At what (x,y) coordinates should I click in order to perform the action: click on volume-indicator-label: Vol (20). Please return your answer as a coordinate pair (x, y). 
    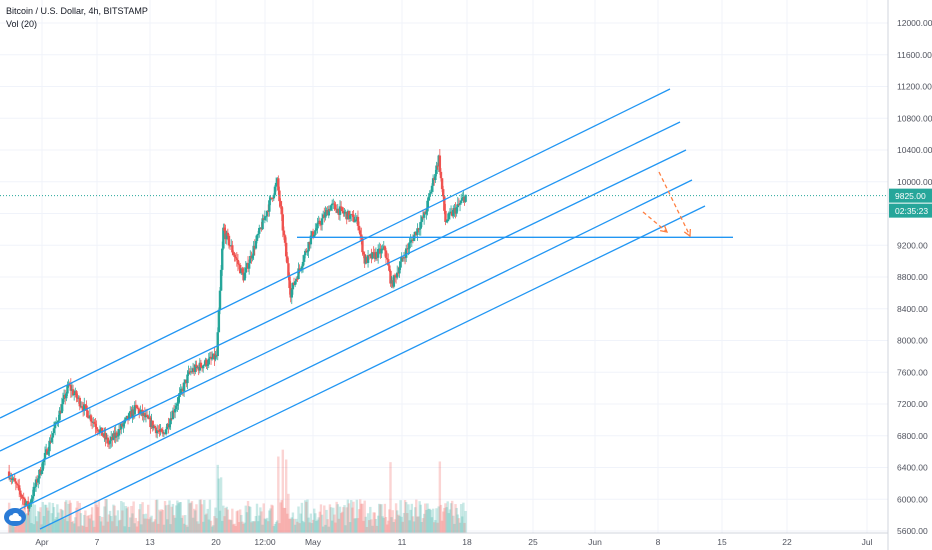
    Looking at the image, I should click on (22, 24).